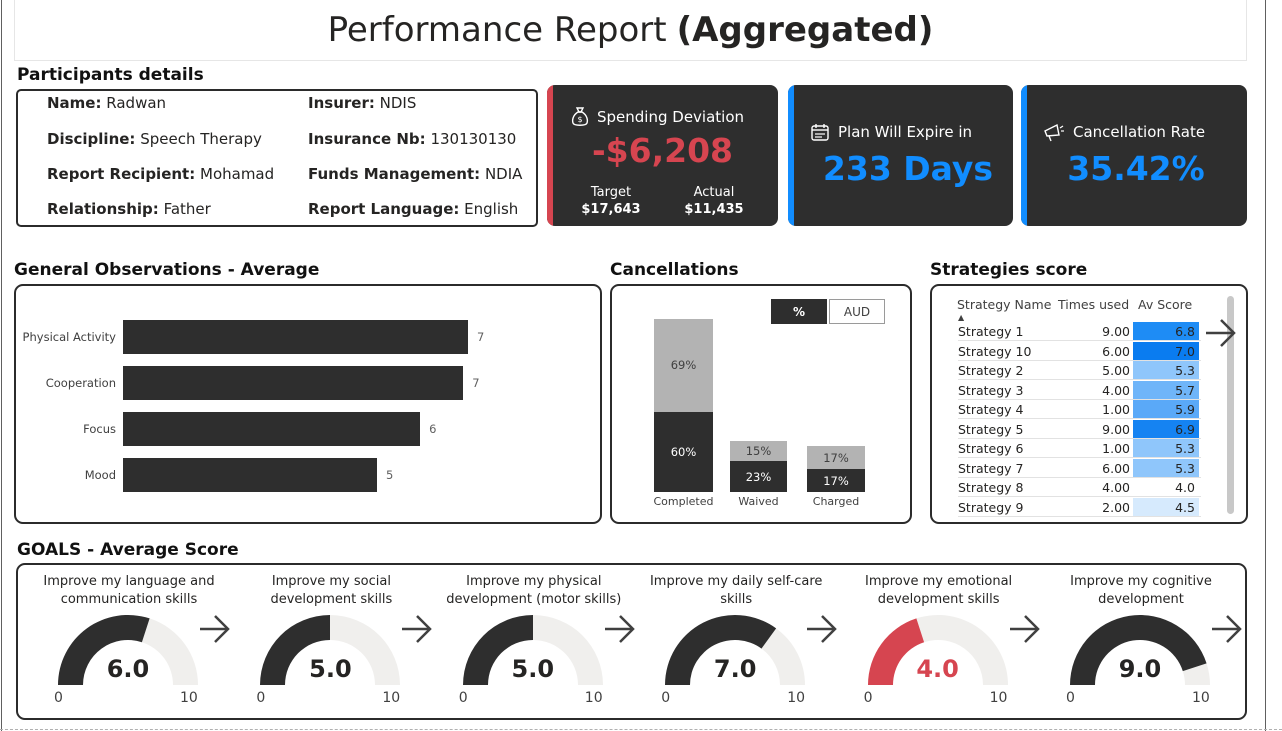  What do you see at coordinates (991, 331) in the screenshot?
I see `strategy-name-cell: Strategy 1` at bounding box center [991, 331].